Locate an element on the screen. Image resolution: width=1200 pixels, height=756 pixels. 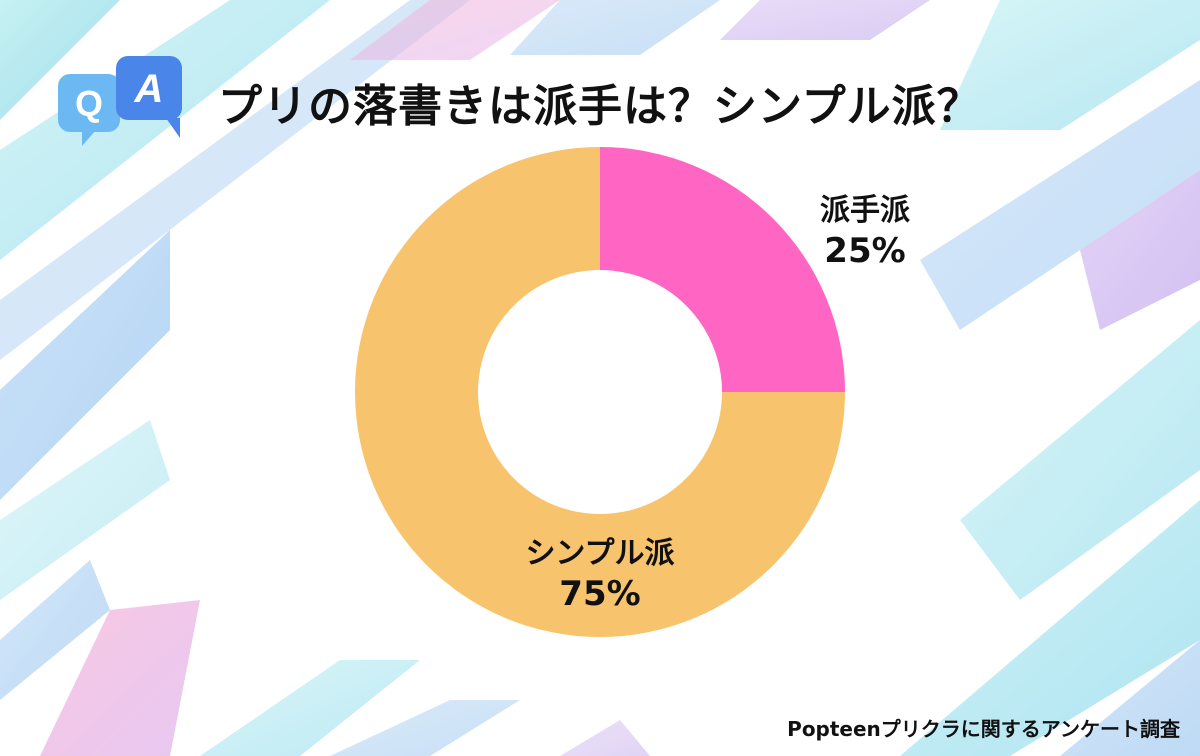
slice-label-simple: シンプル派 75% is located at coordinates (600, 575).